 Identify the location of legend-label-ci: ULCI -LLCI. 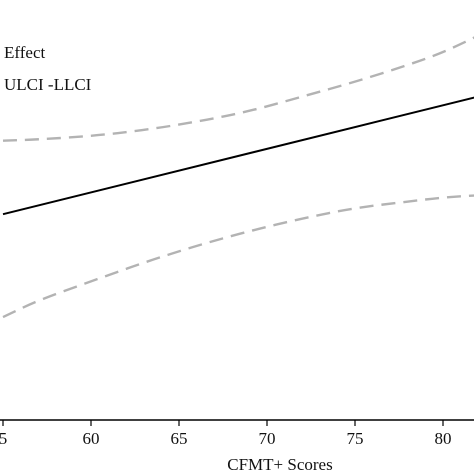
(48, 84).